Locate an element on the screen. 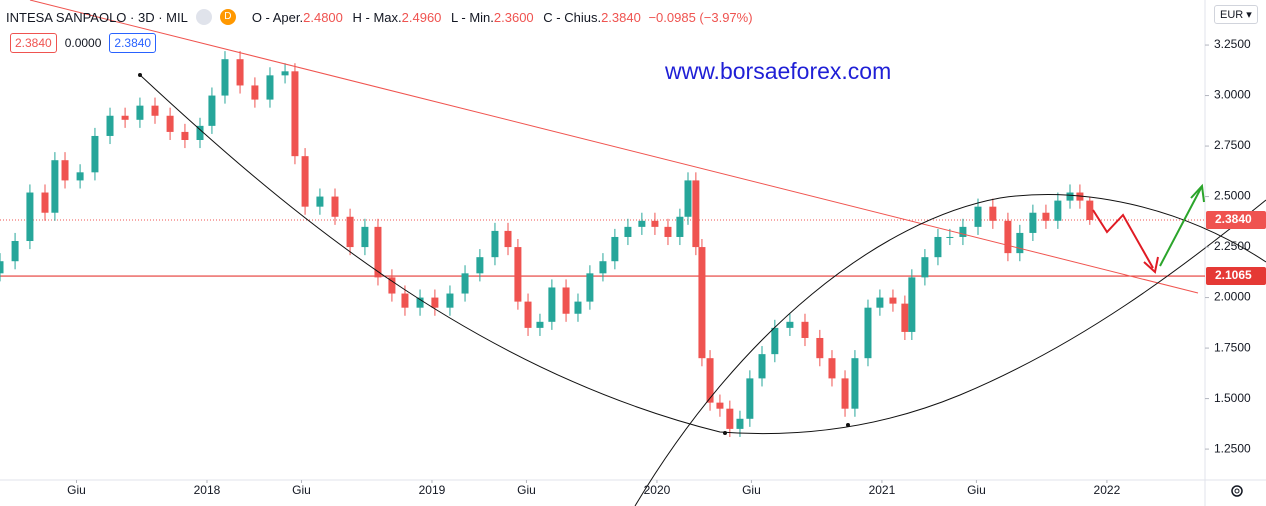  buy-button: 2.3840 is located at coordinates (133, 43).